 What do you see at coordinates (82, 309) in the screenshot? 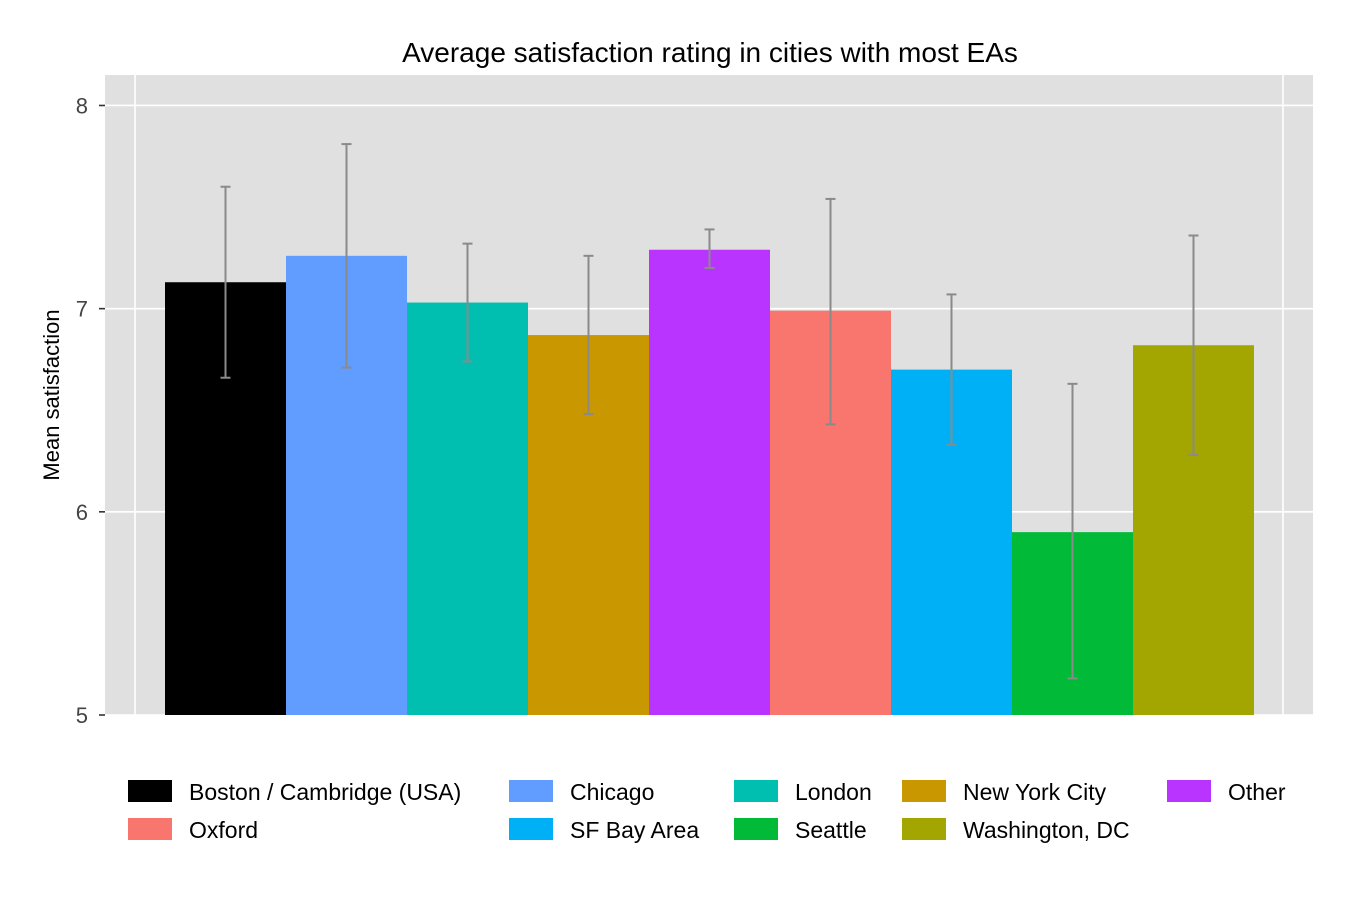
I see `y-tick-label-2: 7` at bounding box center [82, 309].